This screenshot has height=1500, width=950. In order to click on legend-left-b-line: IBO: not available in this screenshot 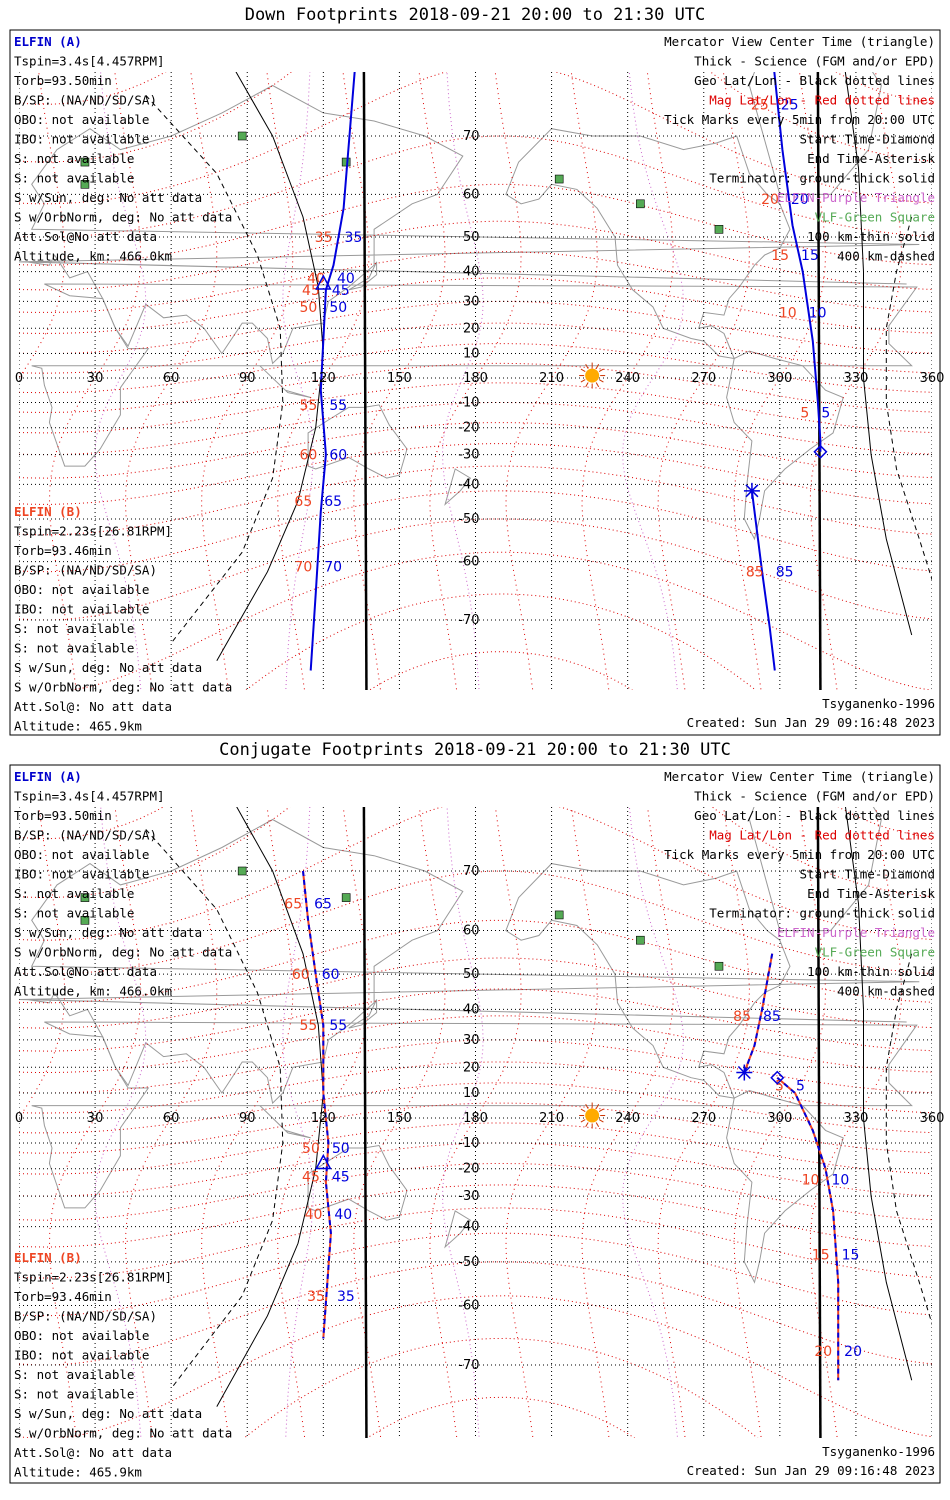, I will do `click(81, 609)`.